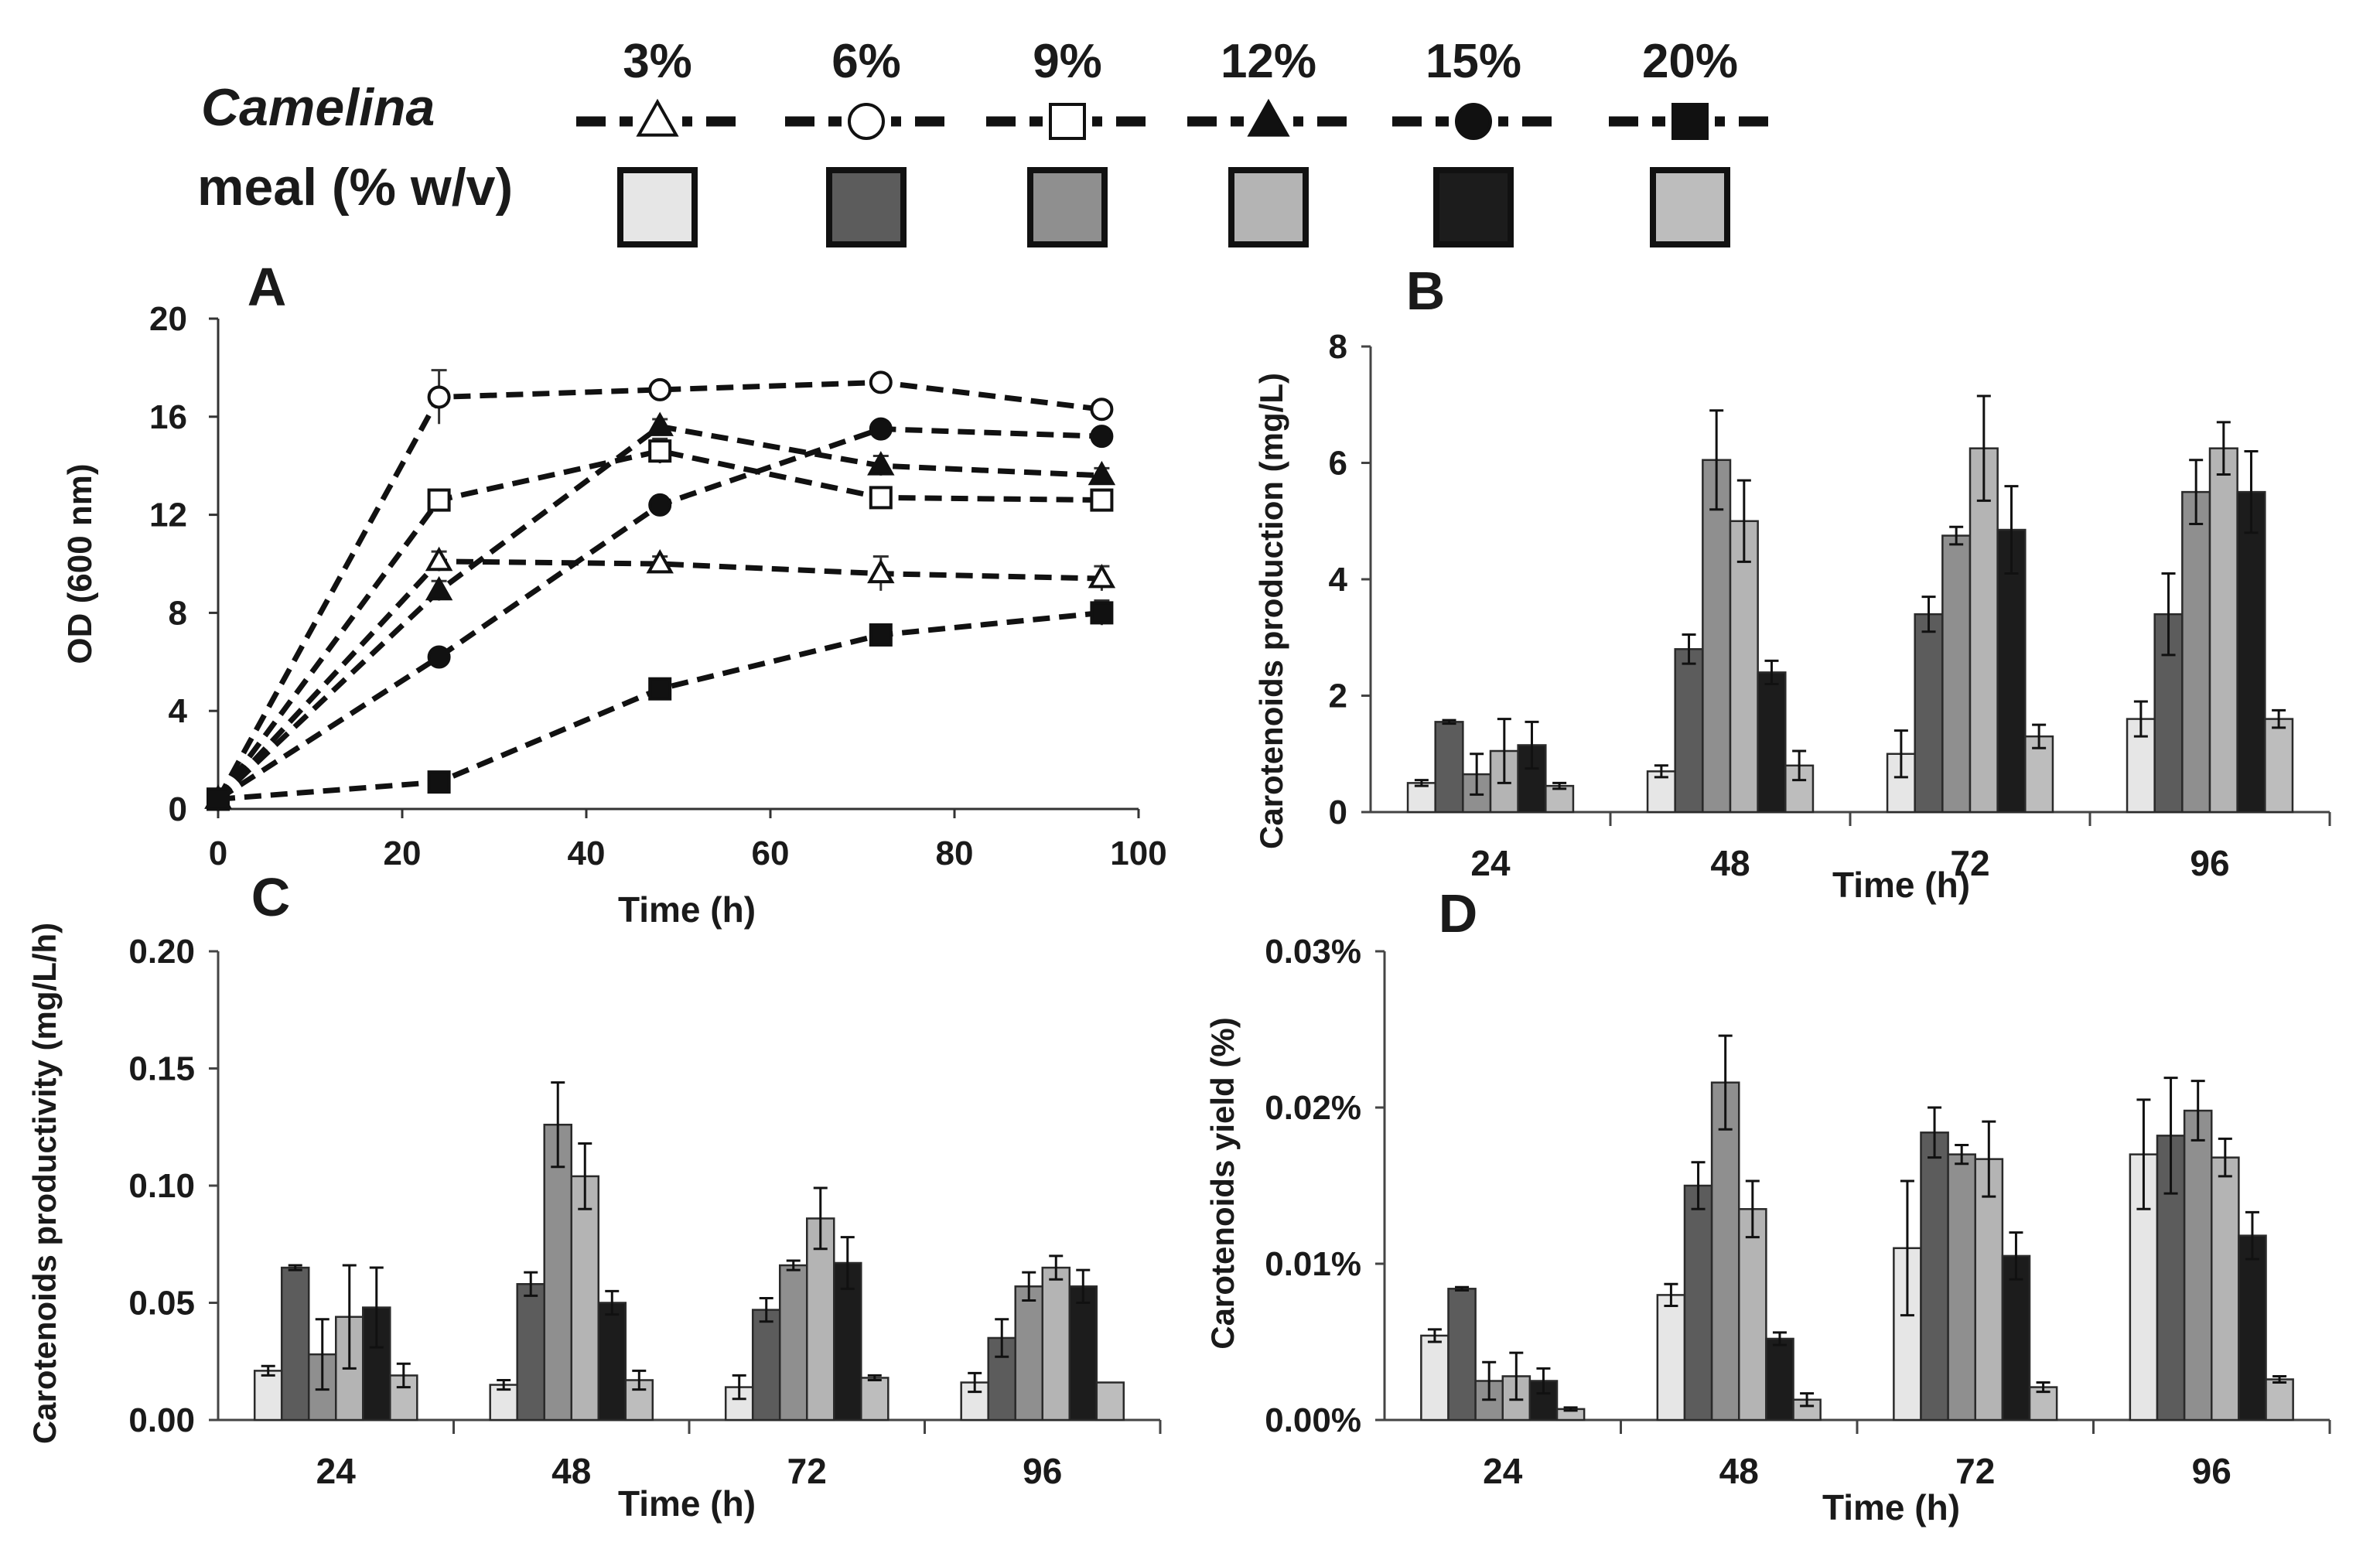 The width and height of the screenshot is (2380, 1553). What do you see at coordinates (1269, 61) in the screenshot?
I see `legend-label: 12%` at bounding box center [1269, 61].